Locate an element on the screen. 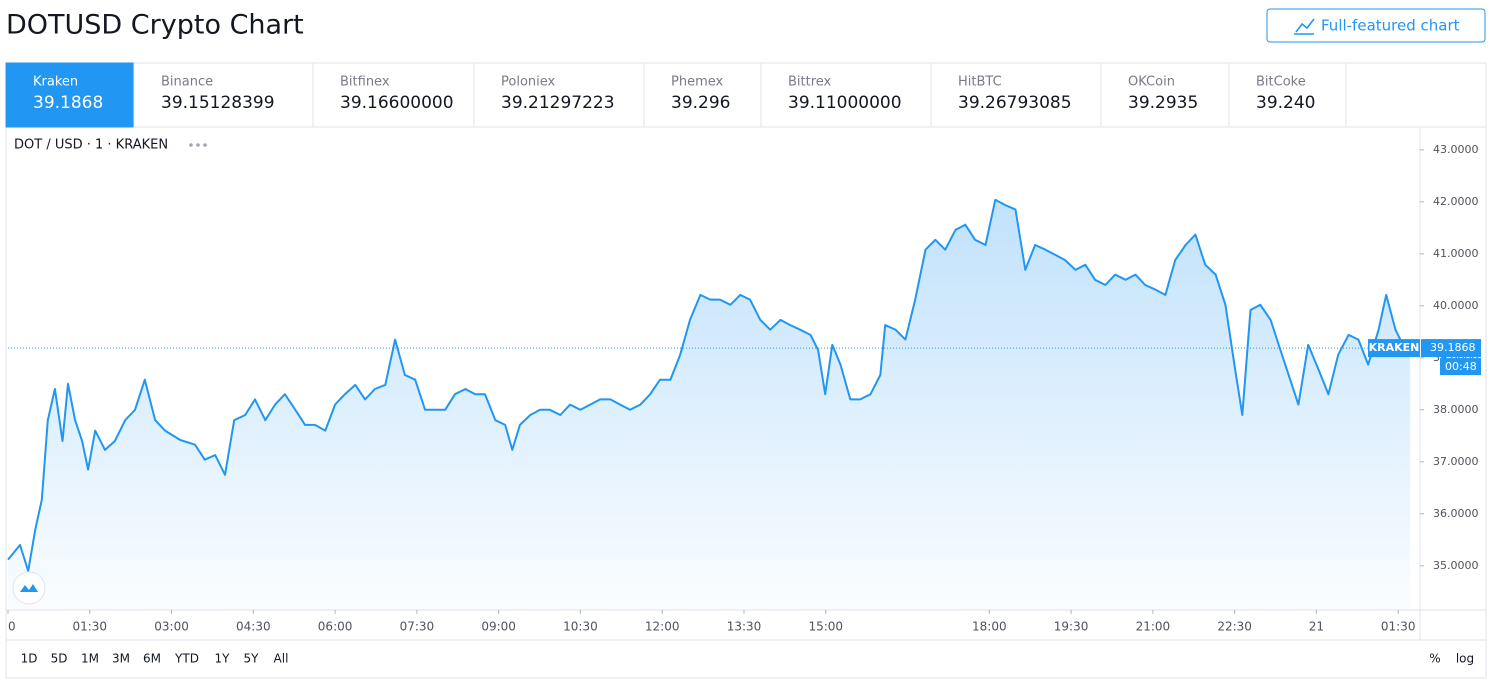 The height and width of the screenshot is (695, 1493). exchange-price: 39.21297223 is located at coordinates (558, 103).